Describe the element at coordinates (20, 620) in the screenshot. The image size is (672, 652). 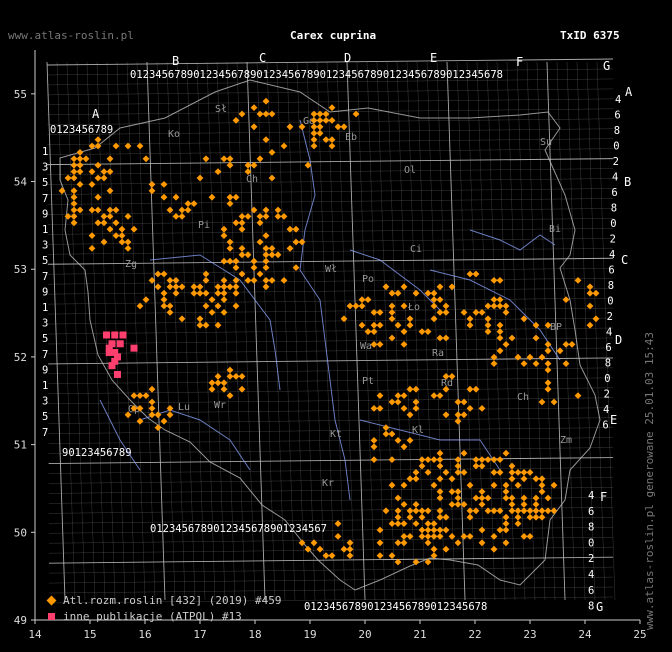
I see `y-tick-label: 49` at that location.